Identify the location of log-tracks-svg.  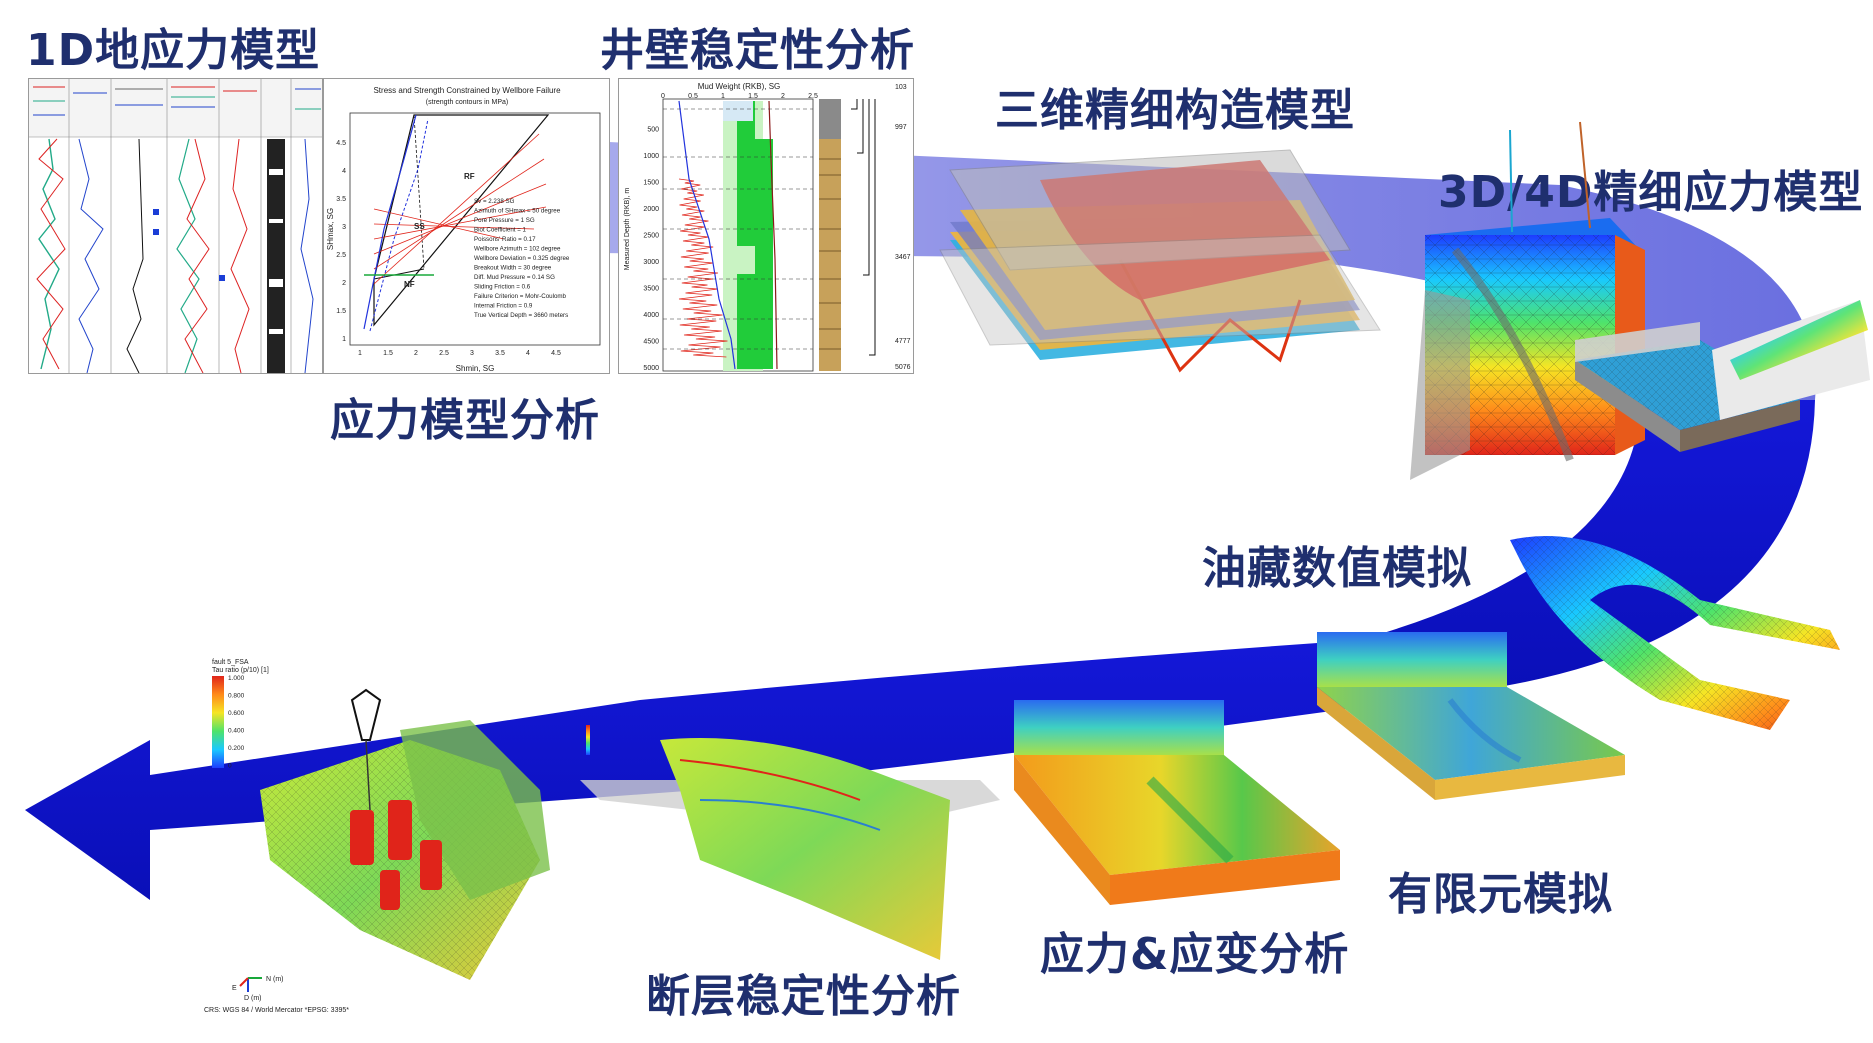
(175, 226).